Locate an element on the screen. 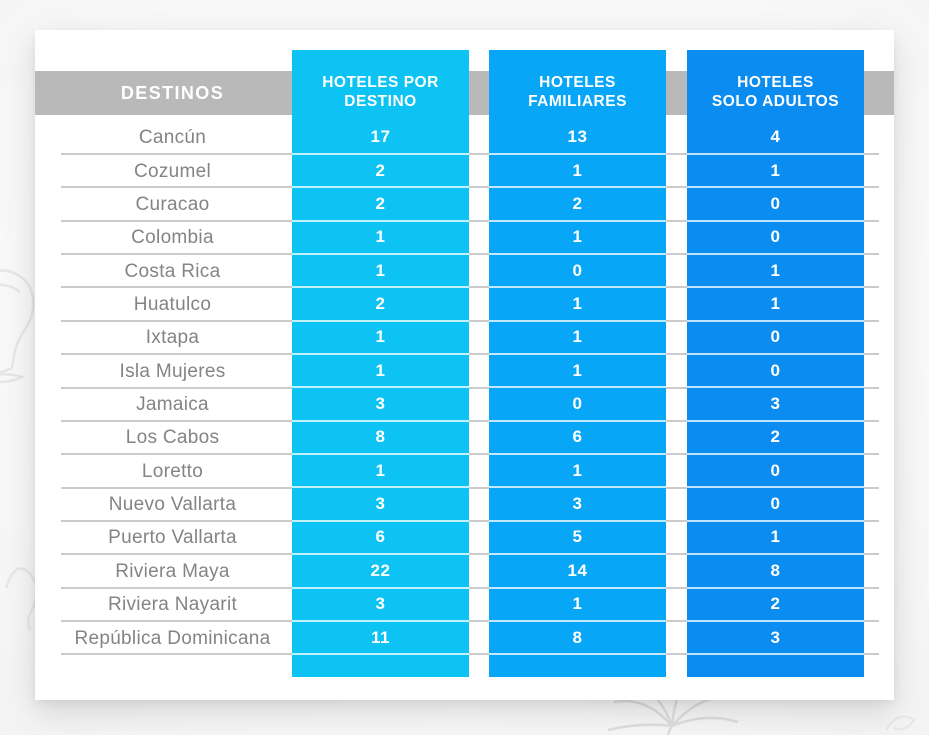  value-cells: 13 1 2 1 0 1 1 1 0 6 1 3 5 14 1 8 is located at coordinates (577, 389).